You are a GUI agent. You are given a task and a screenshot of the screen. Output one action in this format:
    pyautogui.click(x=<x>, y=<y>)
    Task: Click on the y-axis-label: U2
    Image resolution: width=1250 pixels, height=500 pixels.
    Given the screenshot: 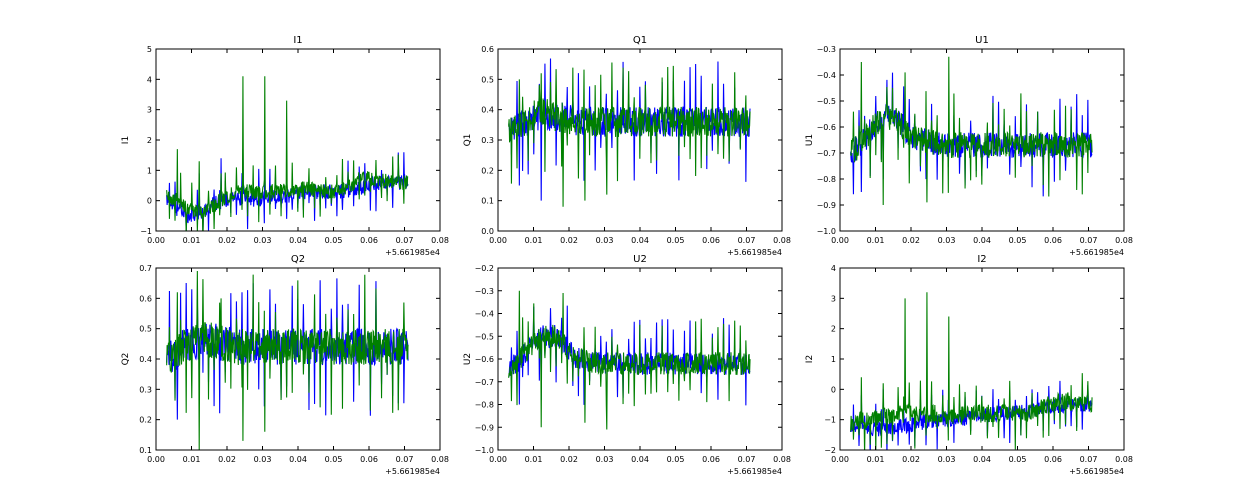 What is the action you would take?
    pyautogui.click(x=468, y=359)
    